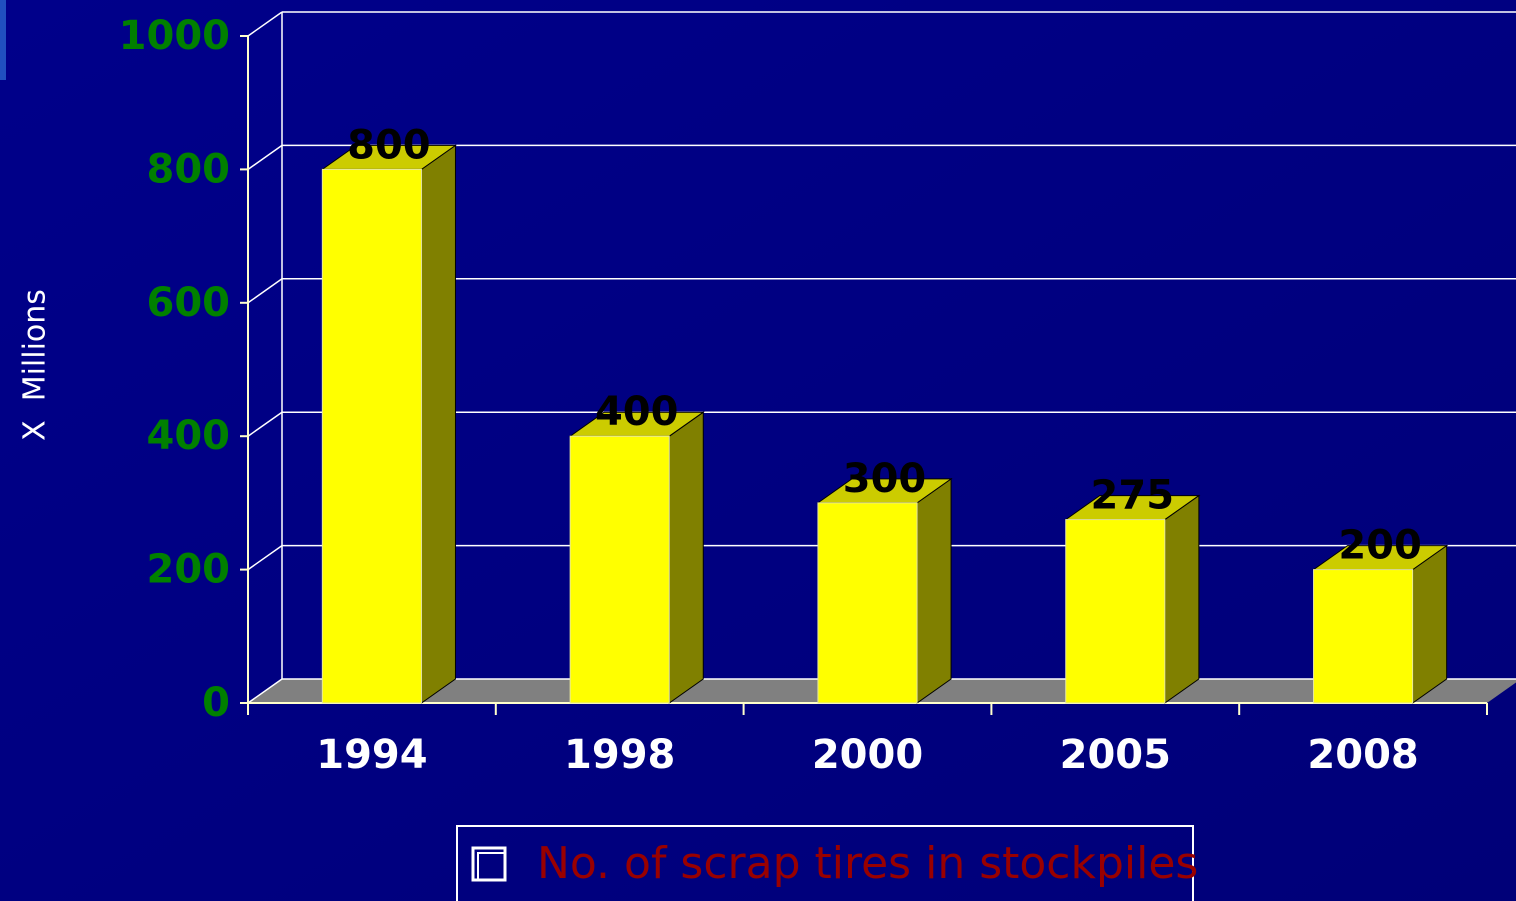 The height and width of the screenshot is (901, 1516). I want to click on legend-label: No. of scrap tires in stockpiles, so click(867, 863).